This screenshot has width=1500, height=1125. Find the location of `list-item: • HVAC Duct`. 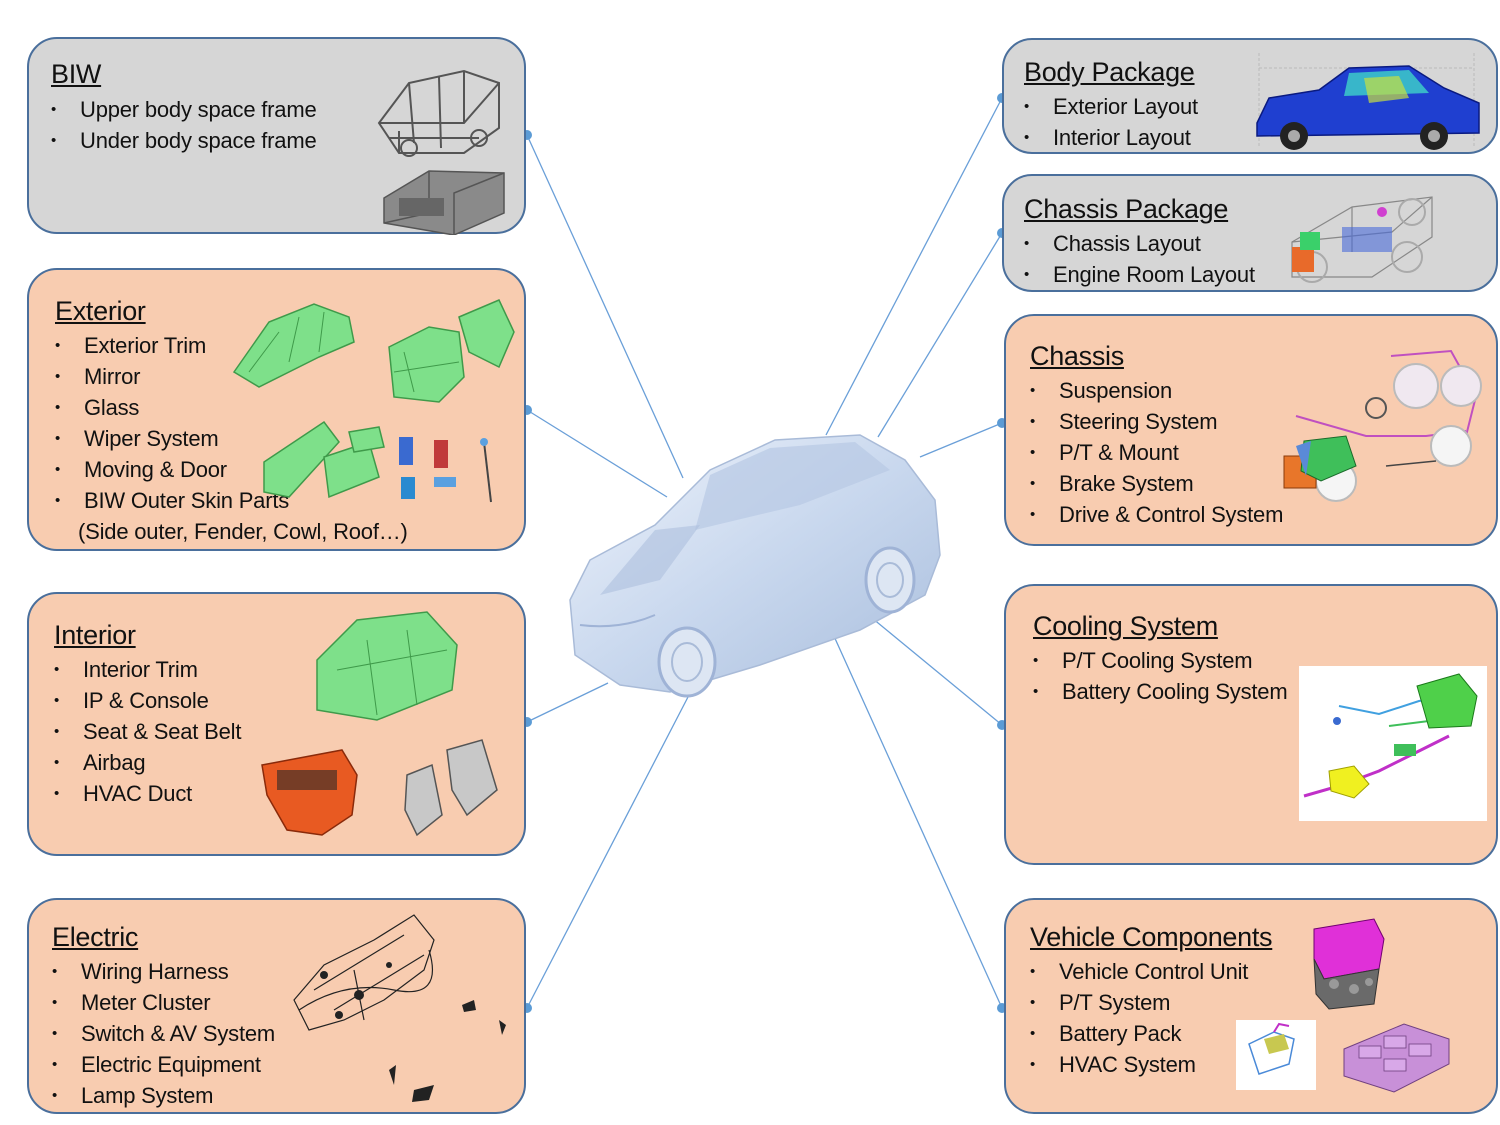

list-item: • HVAC Duct is located at coordinates (123, 793).